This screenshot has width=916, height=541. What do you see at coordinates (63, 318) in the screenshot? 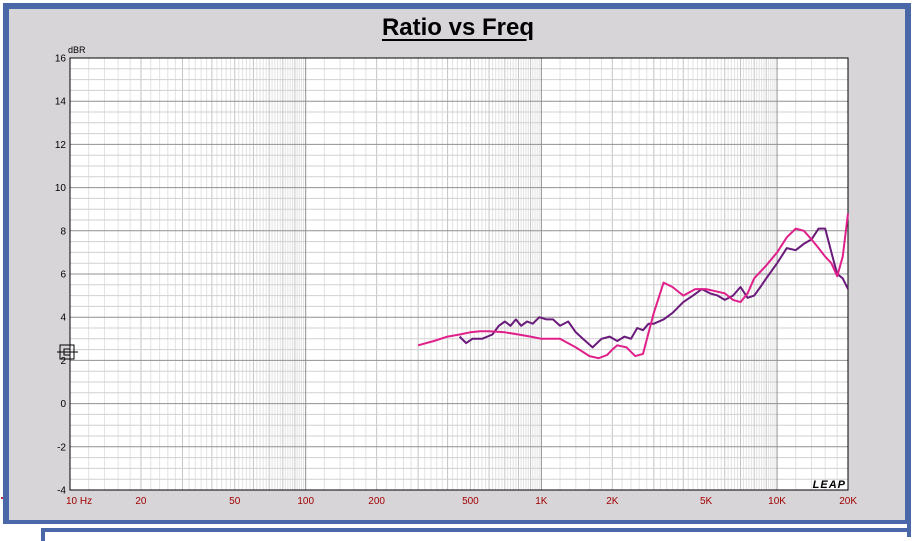
I see `y-tick-label: 4` at bounding box center [63, 318].